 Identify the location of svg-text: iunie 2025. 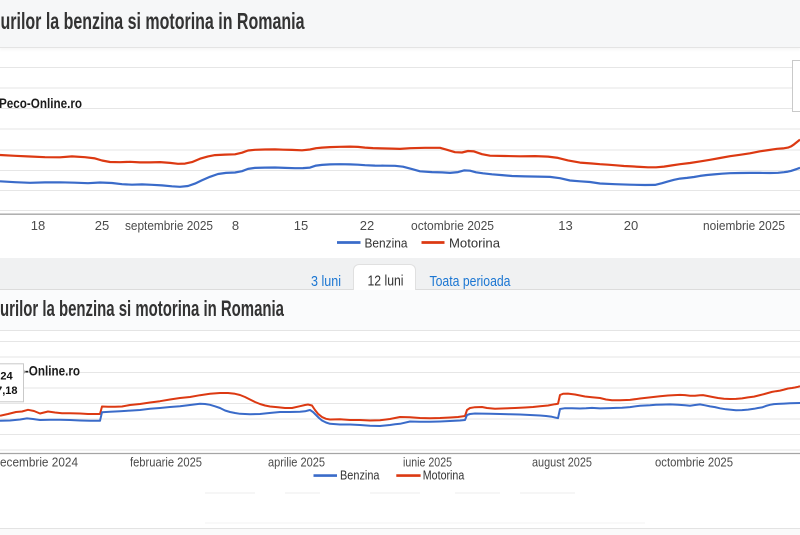
(427, 462).